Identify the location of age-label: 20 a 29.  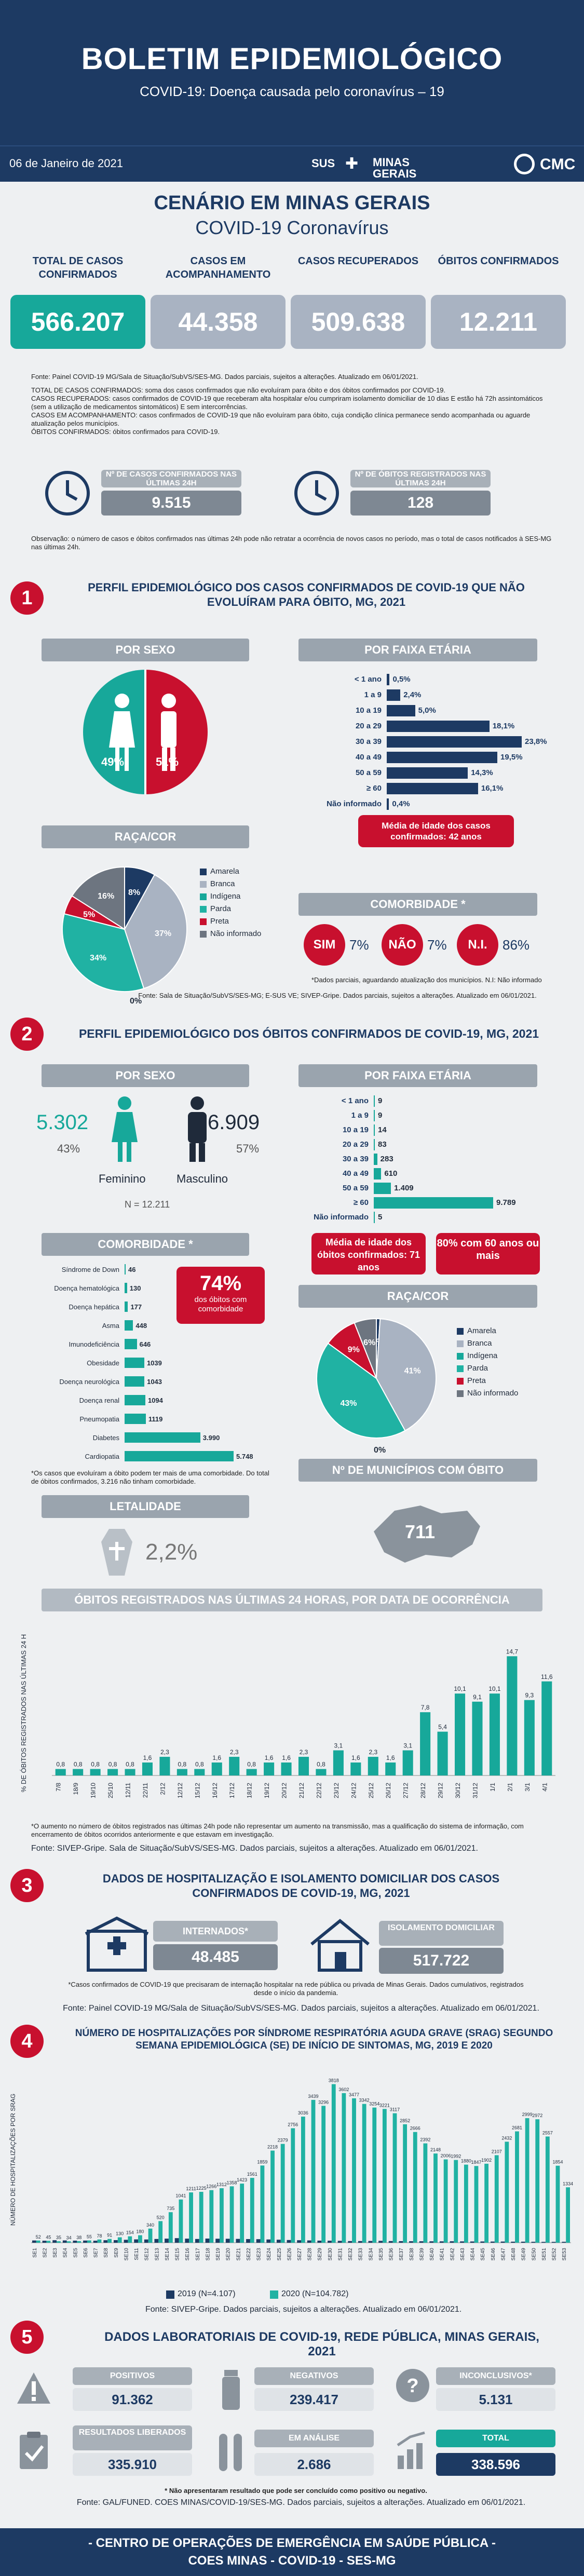
(368, 726).